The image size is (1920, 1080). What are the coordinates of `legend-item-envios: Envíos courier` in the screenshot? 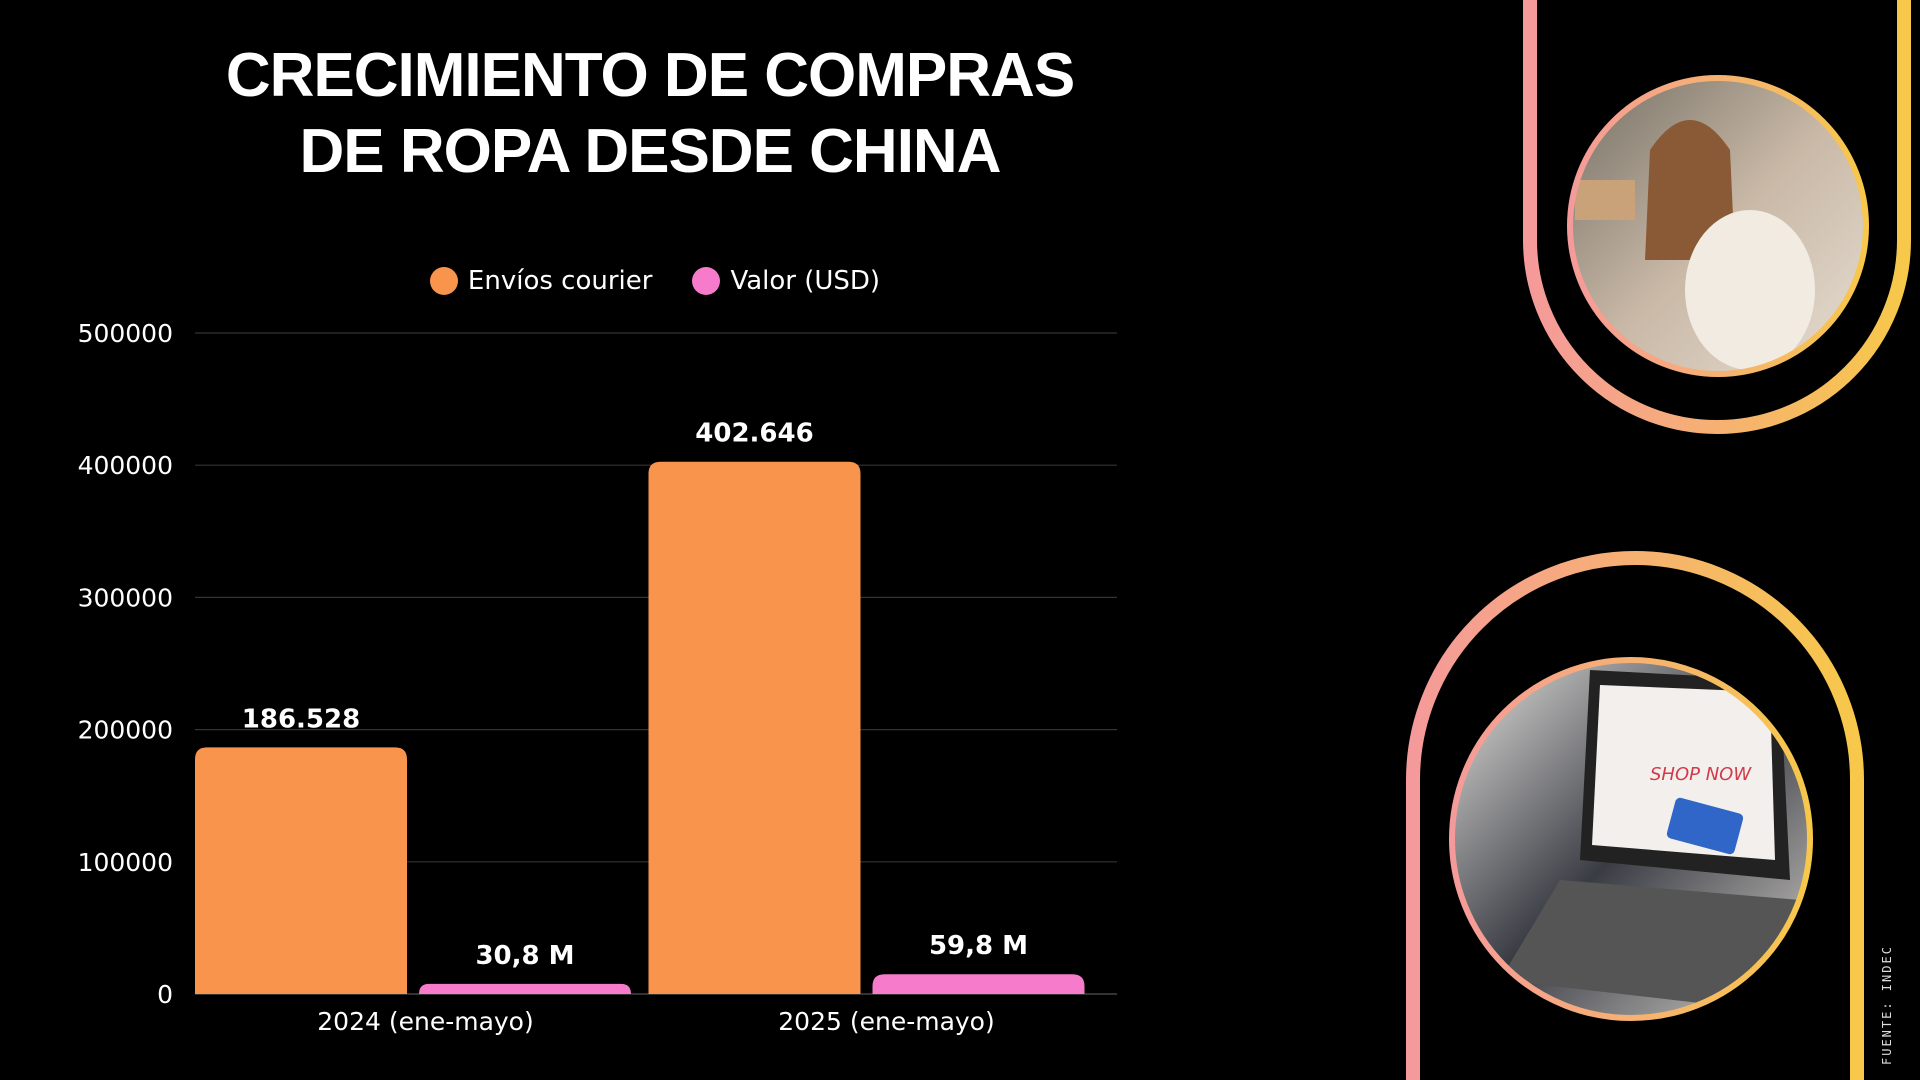 It's located at (541, 281).